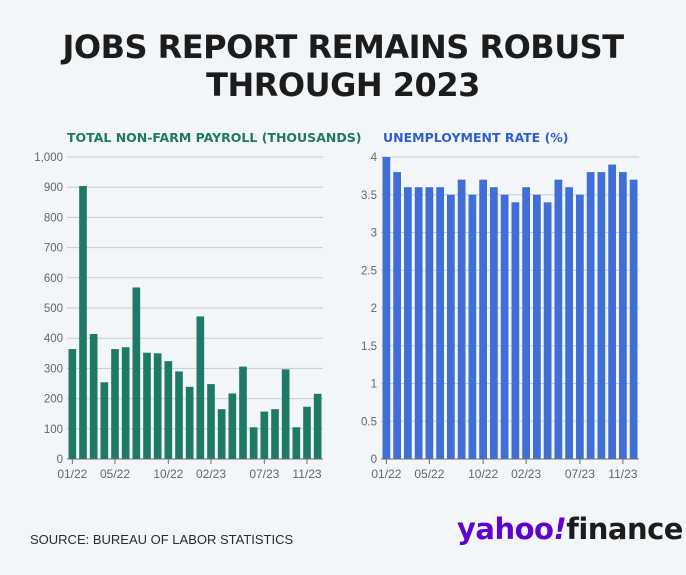 The height and width of the screenshot is (575, 686). What do you see at coordinates (374, 234) in the screenshot?
I see `unemployment-ytick-label: 3` at bounding box center [374, 234].